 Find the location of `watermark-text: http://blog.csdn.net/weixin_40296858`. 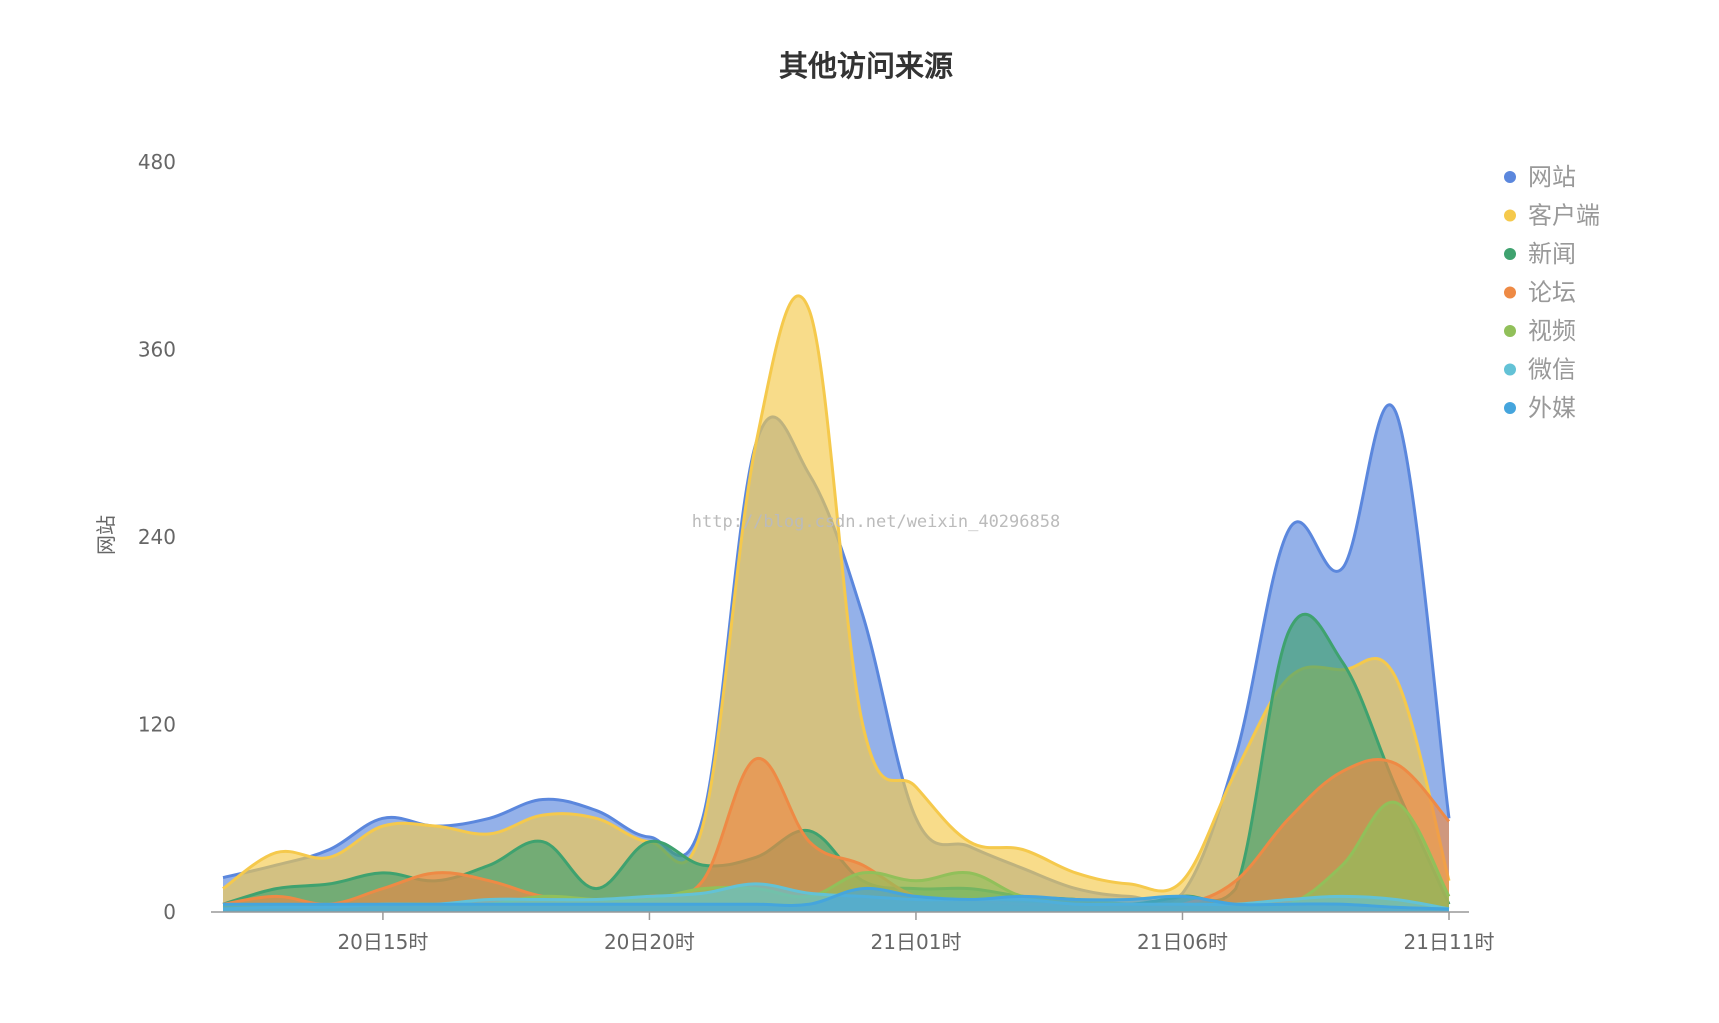

watermark-text: http://blog.csdn.net/weixin_40296858 is located at coordinates (876, 522).